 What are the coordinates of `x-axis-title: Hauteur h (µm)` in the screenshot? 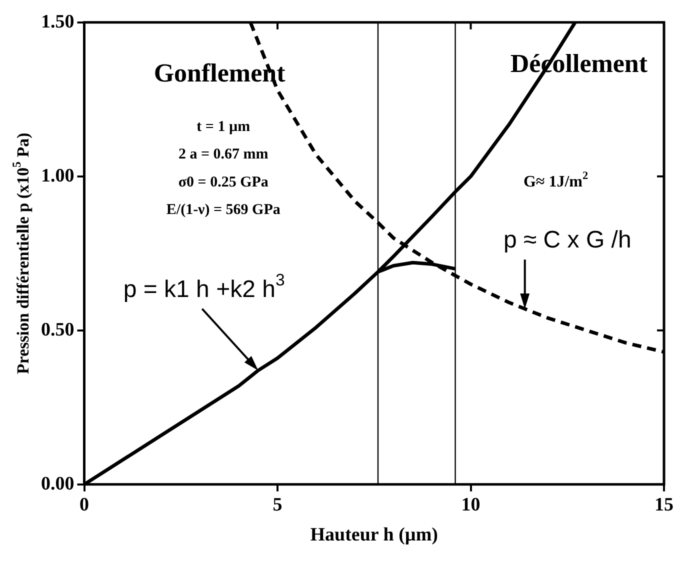 It's located at (374, 535).